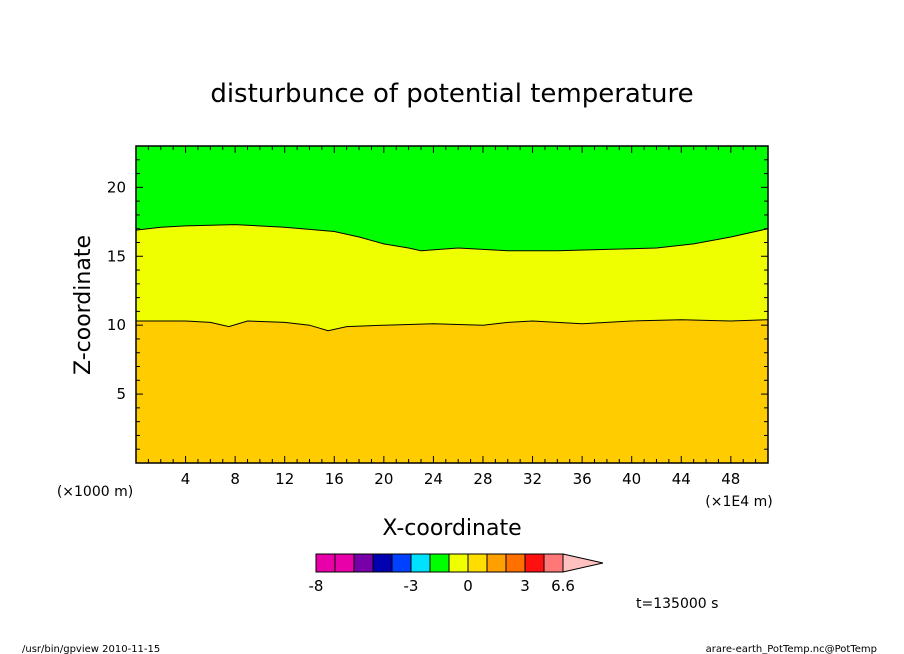 The height and width of the screenshot is (654, 904). Describe the element at coordinates (451, 528) in the screenshot. I see `x-axis-label: X-coordinate` at that location.